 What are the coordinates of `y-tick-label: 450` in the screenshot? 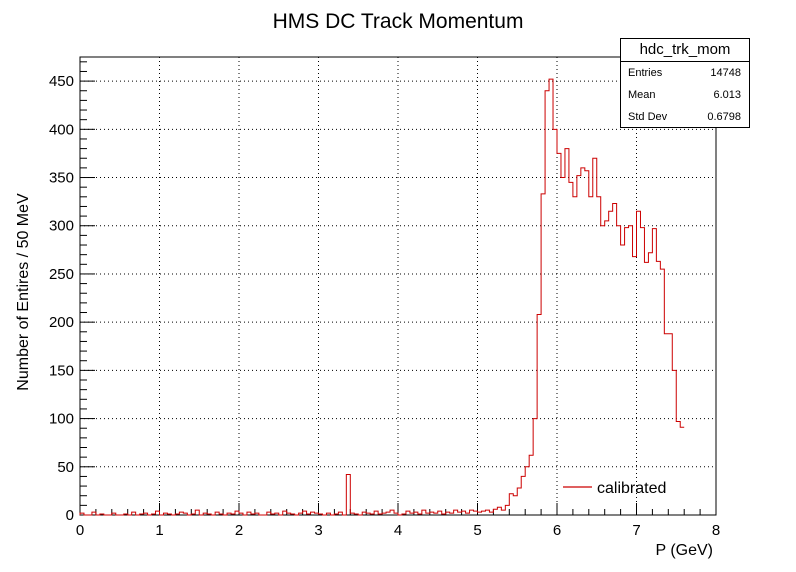 It's located at (61, 81).